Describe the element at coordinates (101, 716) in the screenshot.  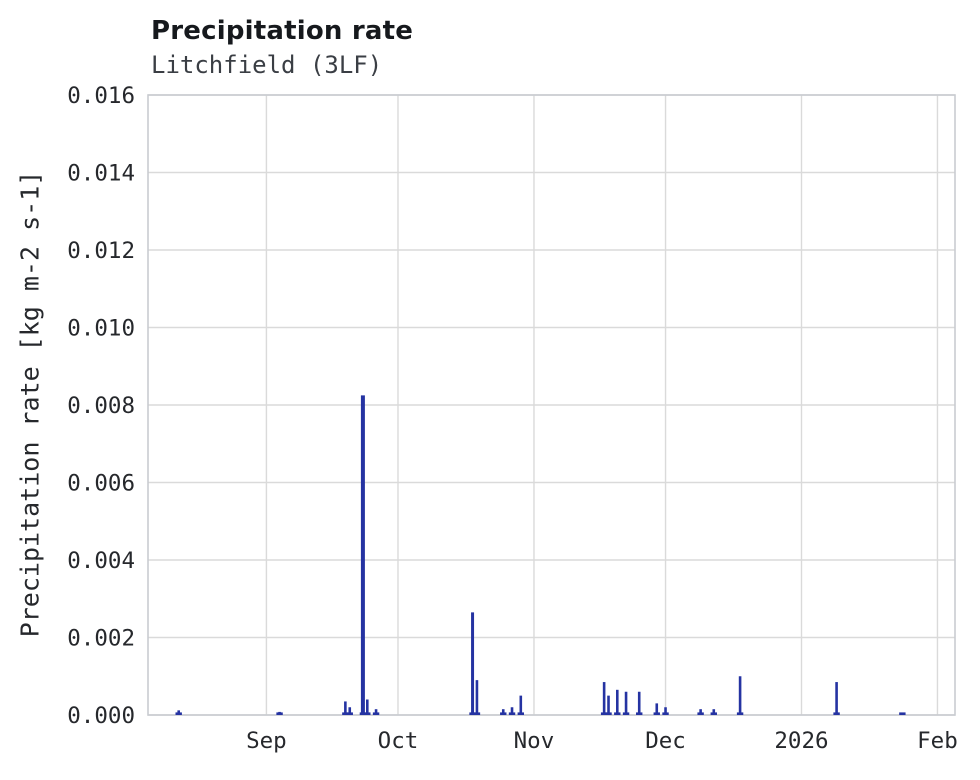
I see `y-tick-label: 0.000` at that location.